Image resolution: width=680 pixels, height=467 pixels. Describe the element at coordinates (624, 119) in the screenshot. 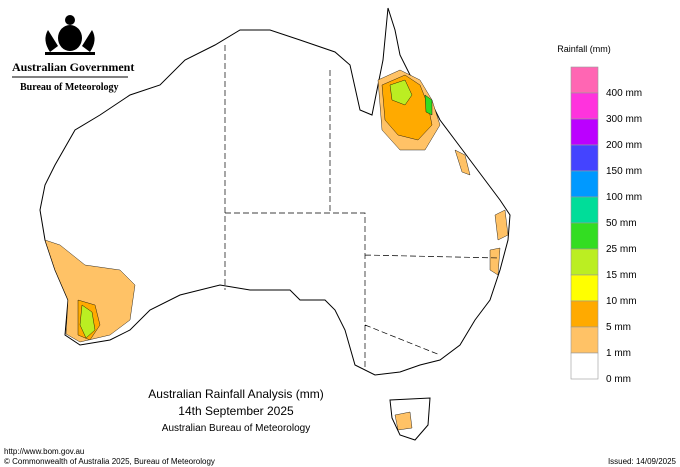

I see `legend-label: 300 mm` at that location.